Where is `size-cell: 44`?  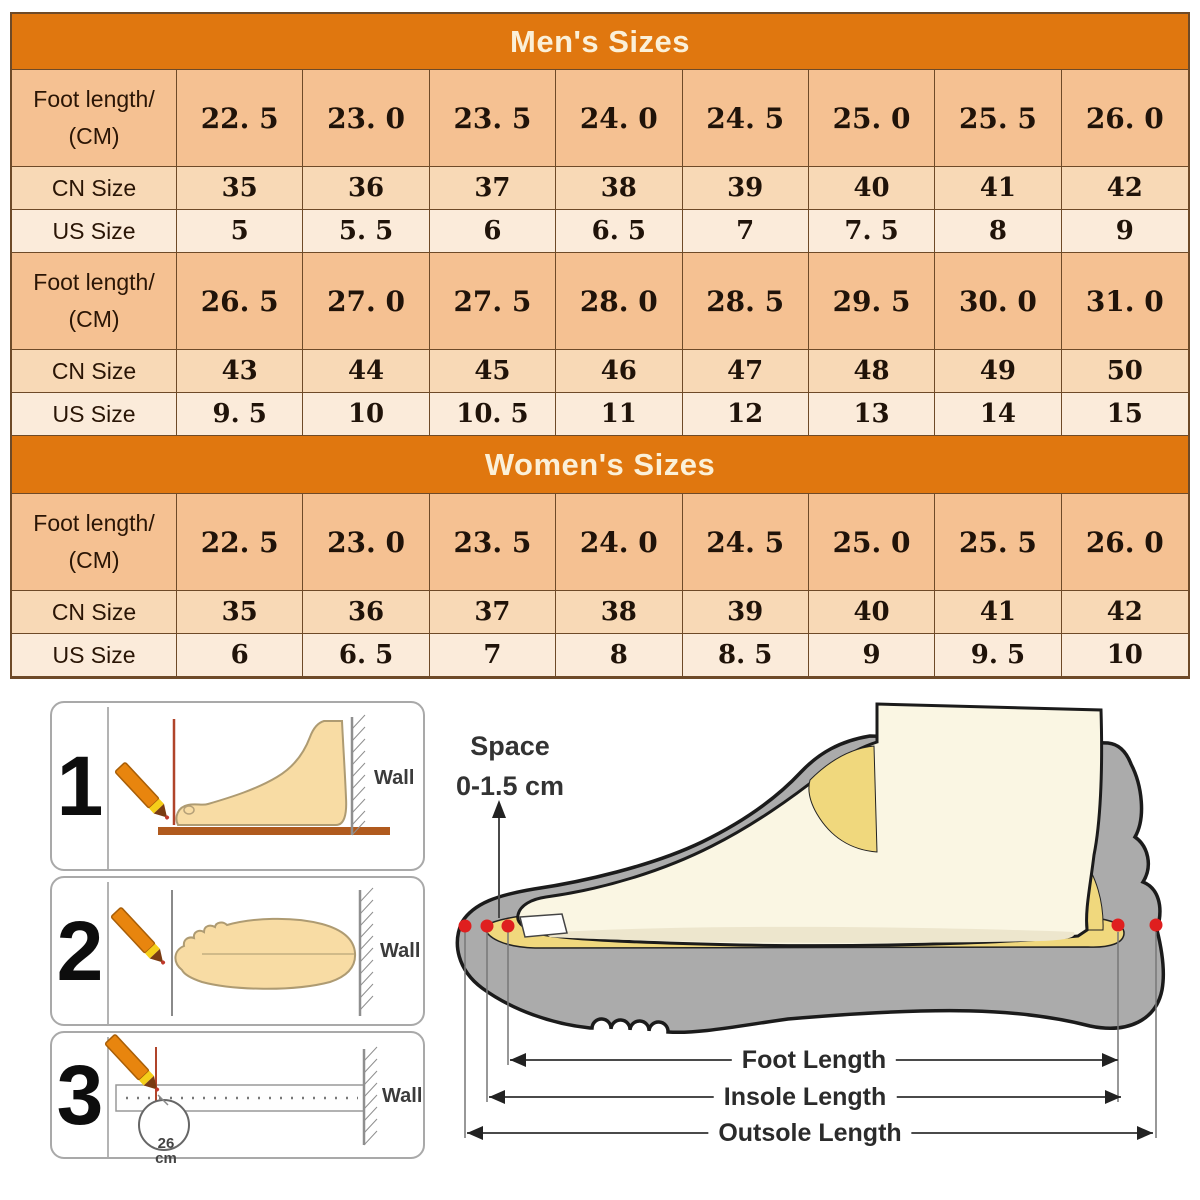 size-cell: 44 is located at coordinates (366, 371).